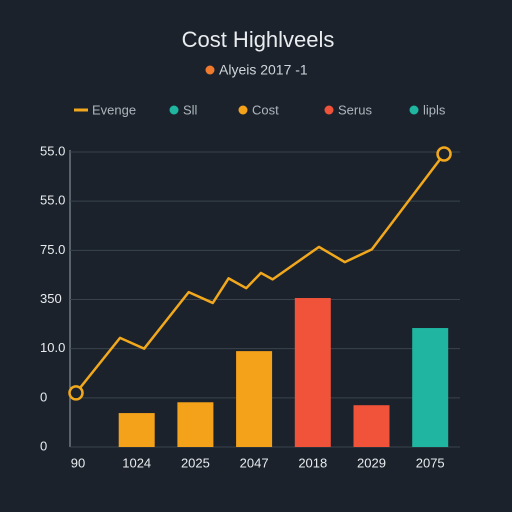 The height and width of the screenshot is (512, 512). What do you see at coordinates (114, 109) in the screenshot?
I see `legend-label: Evenge` at bounding box center [114, 109].